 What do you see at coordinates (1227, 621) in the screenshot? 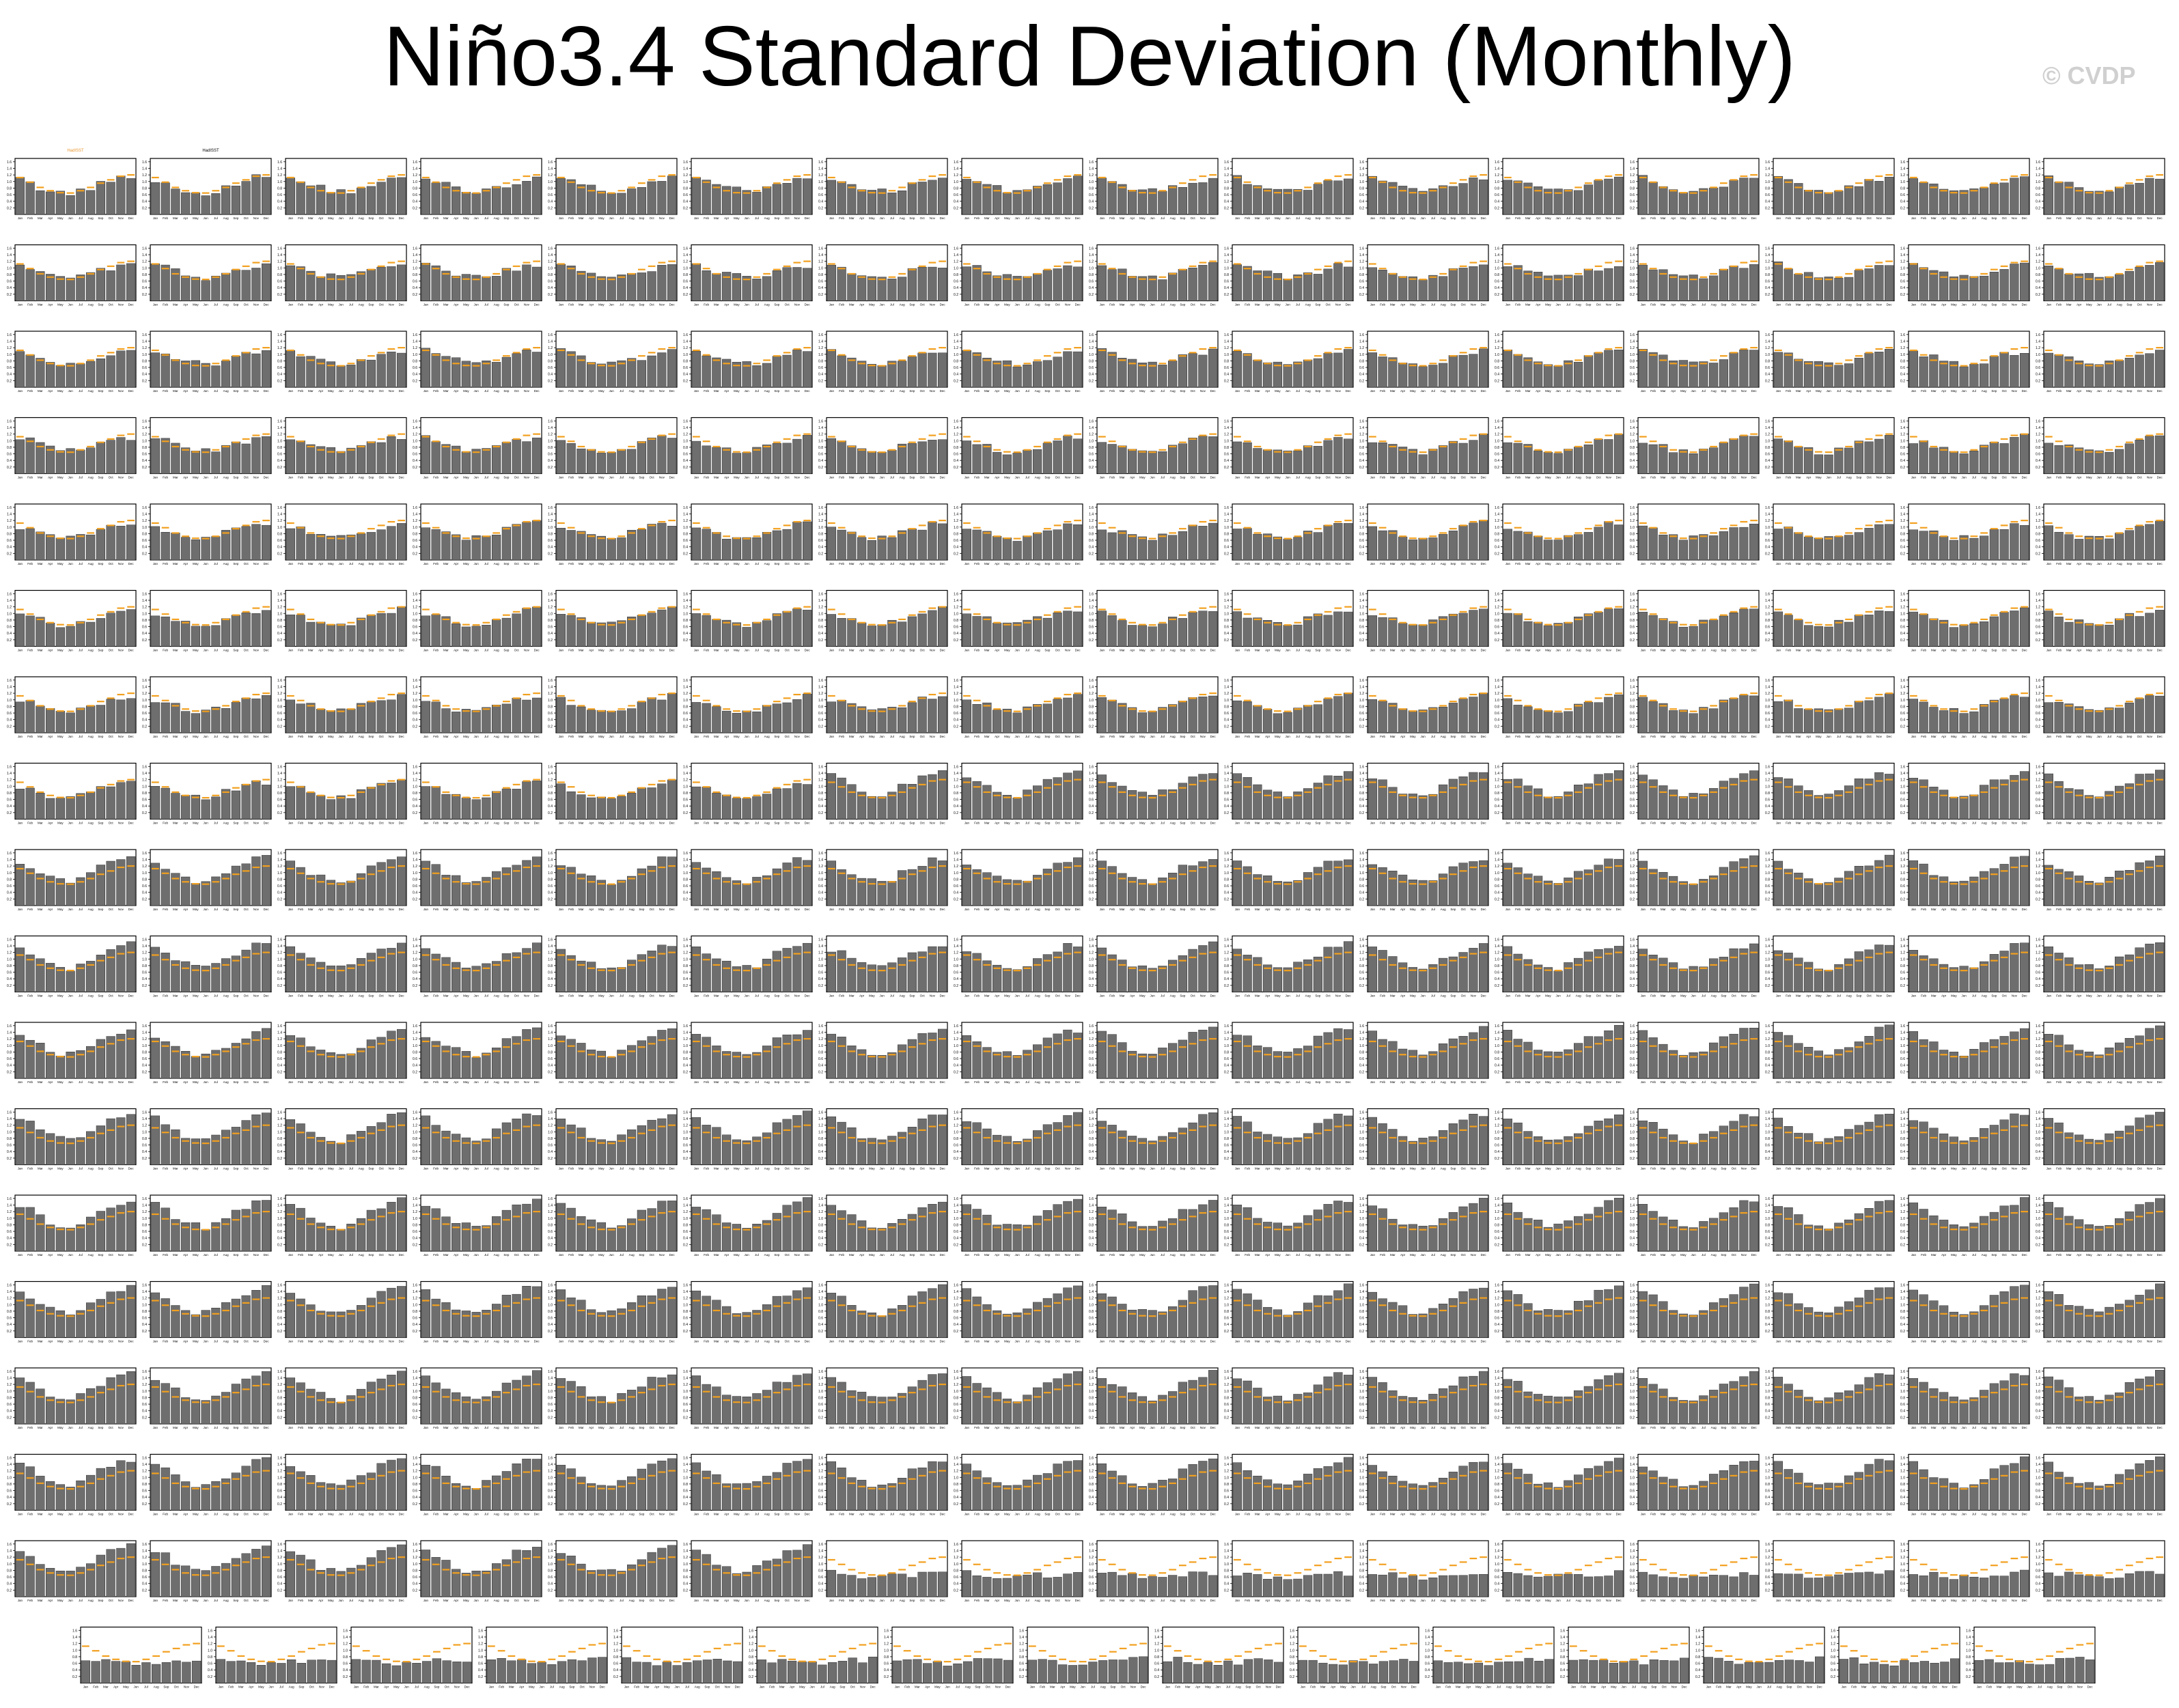
I see `y-tick-label: 0.8` at bounding box center [1227, 621].